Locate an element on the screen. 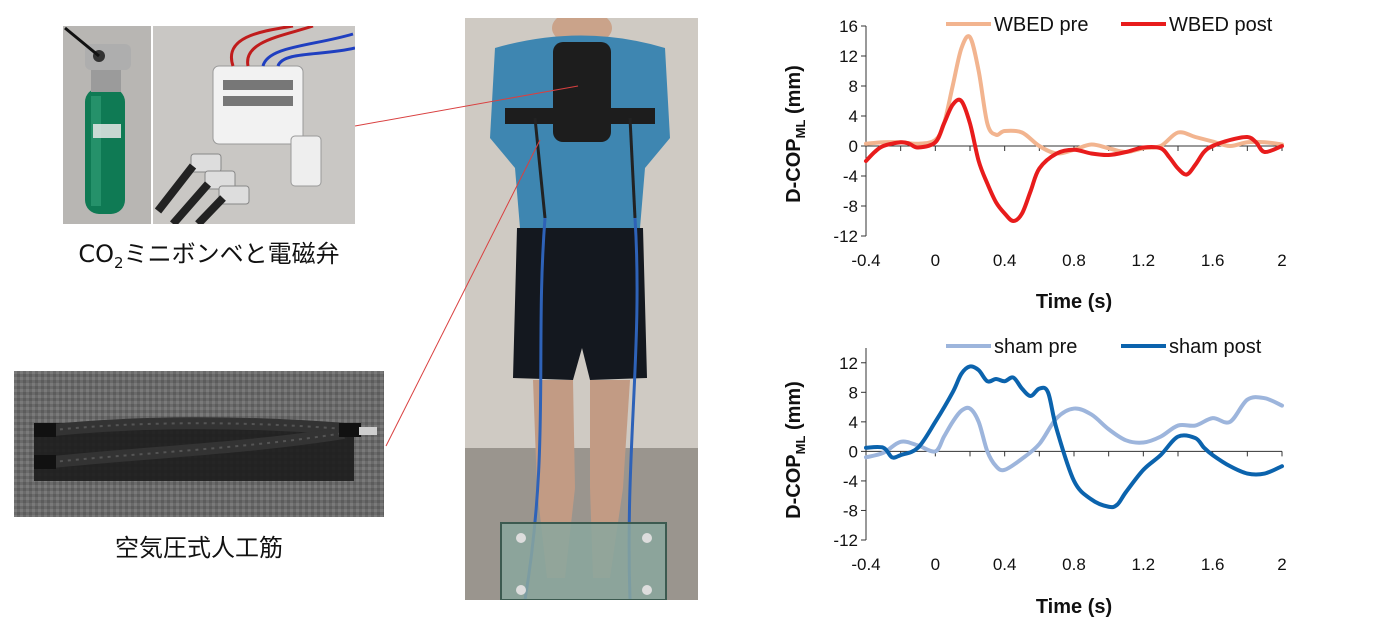 The width and height of the screenshot is (1386, 636). photo-artificial-muscle is located at coordinates (199, 444).